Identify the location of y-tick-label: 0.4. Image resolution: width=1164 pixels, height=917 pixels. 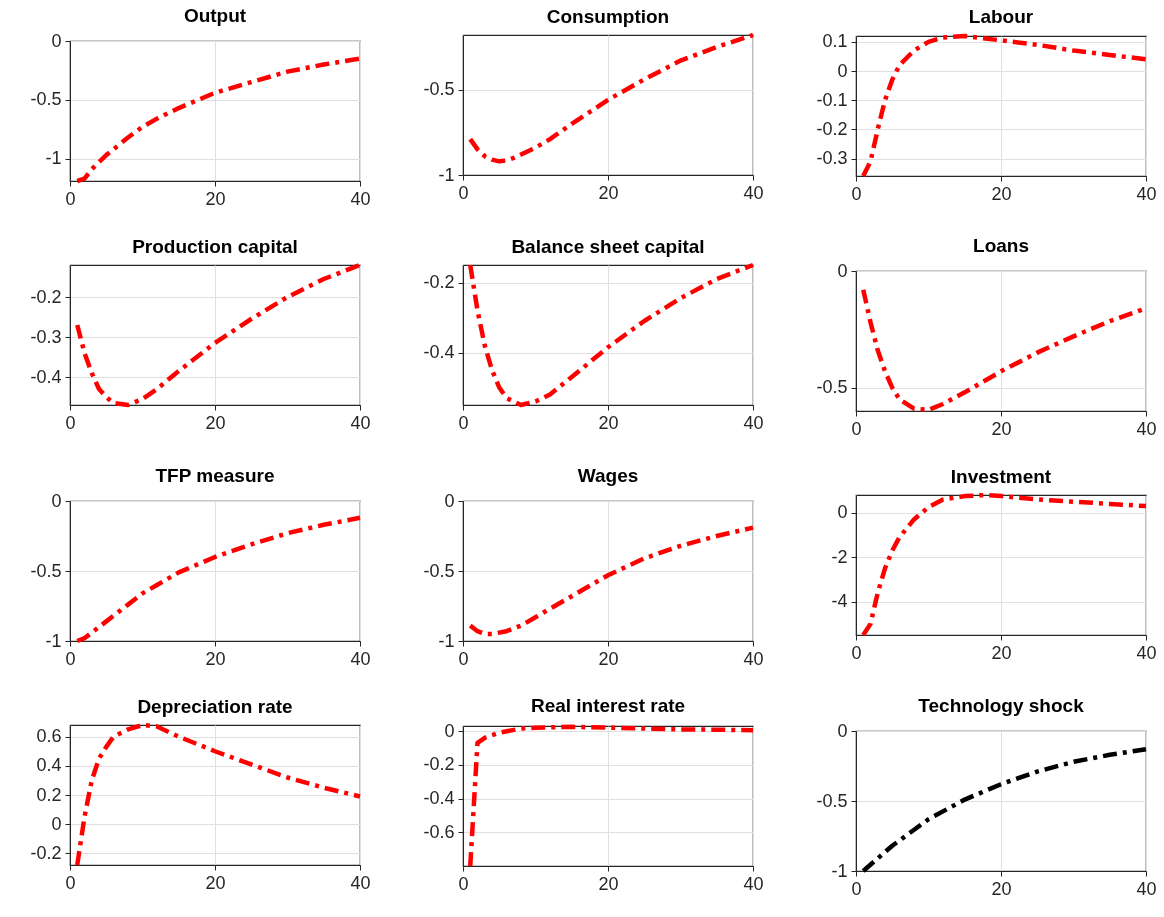
(49, 765).